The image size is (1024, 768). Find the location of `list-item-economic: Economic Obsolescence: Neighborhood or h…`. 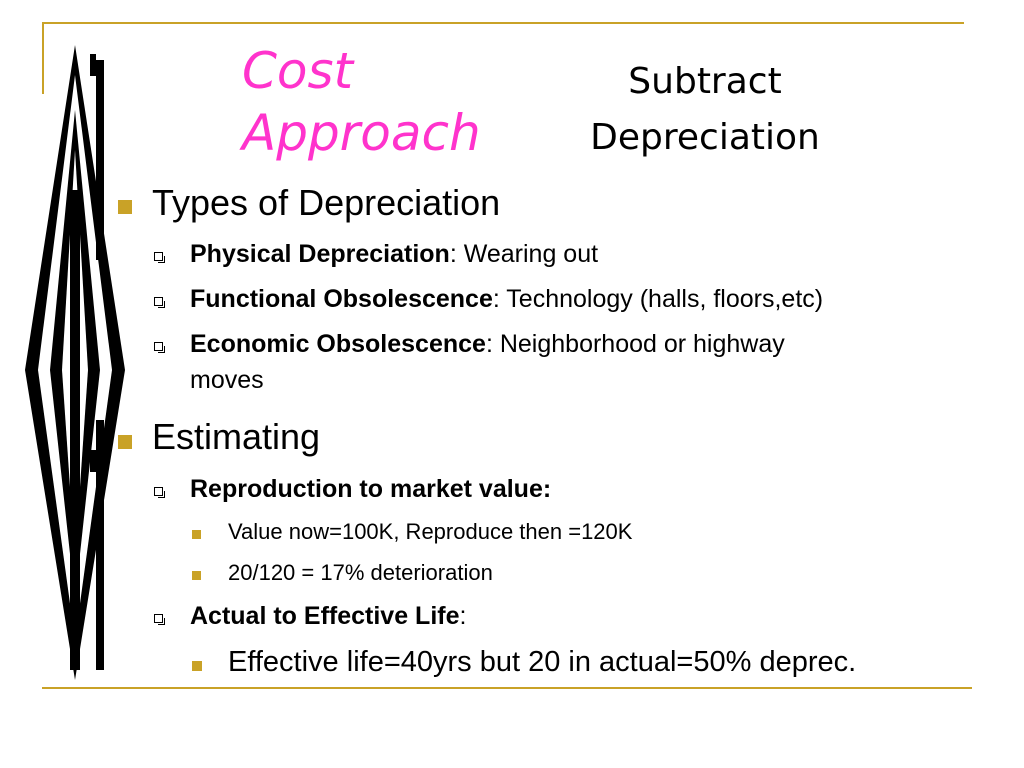

list-item-economic: Economic Obsolescence: Neighborhood or h… is located at coordinates (487, 344).